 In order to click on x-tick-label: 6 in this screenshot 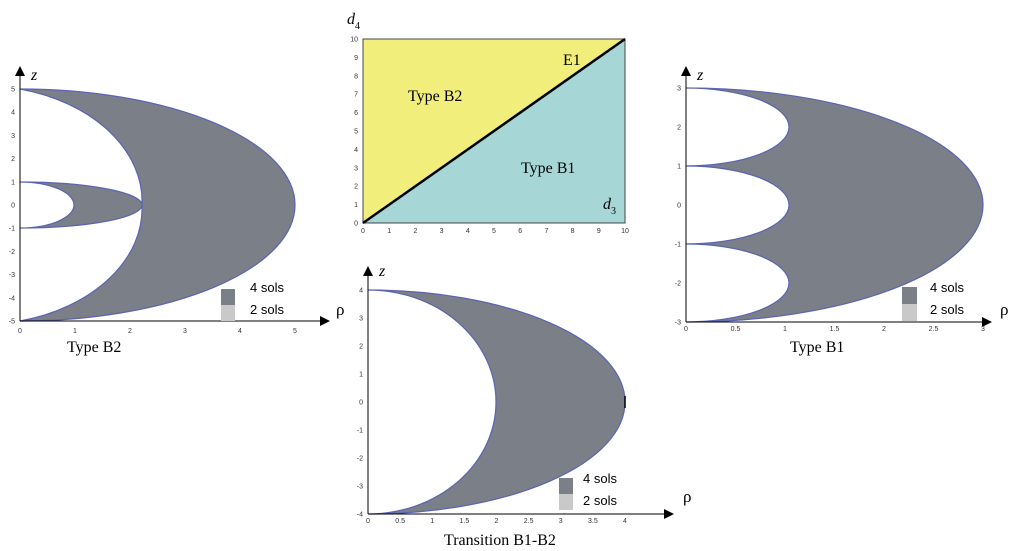, I will do `click(520, 231)`.